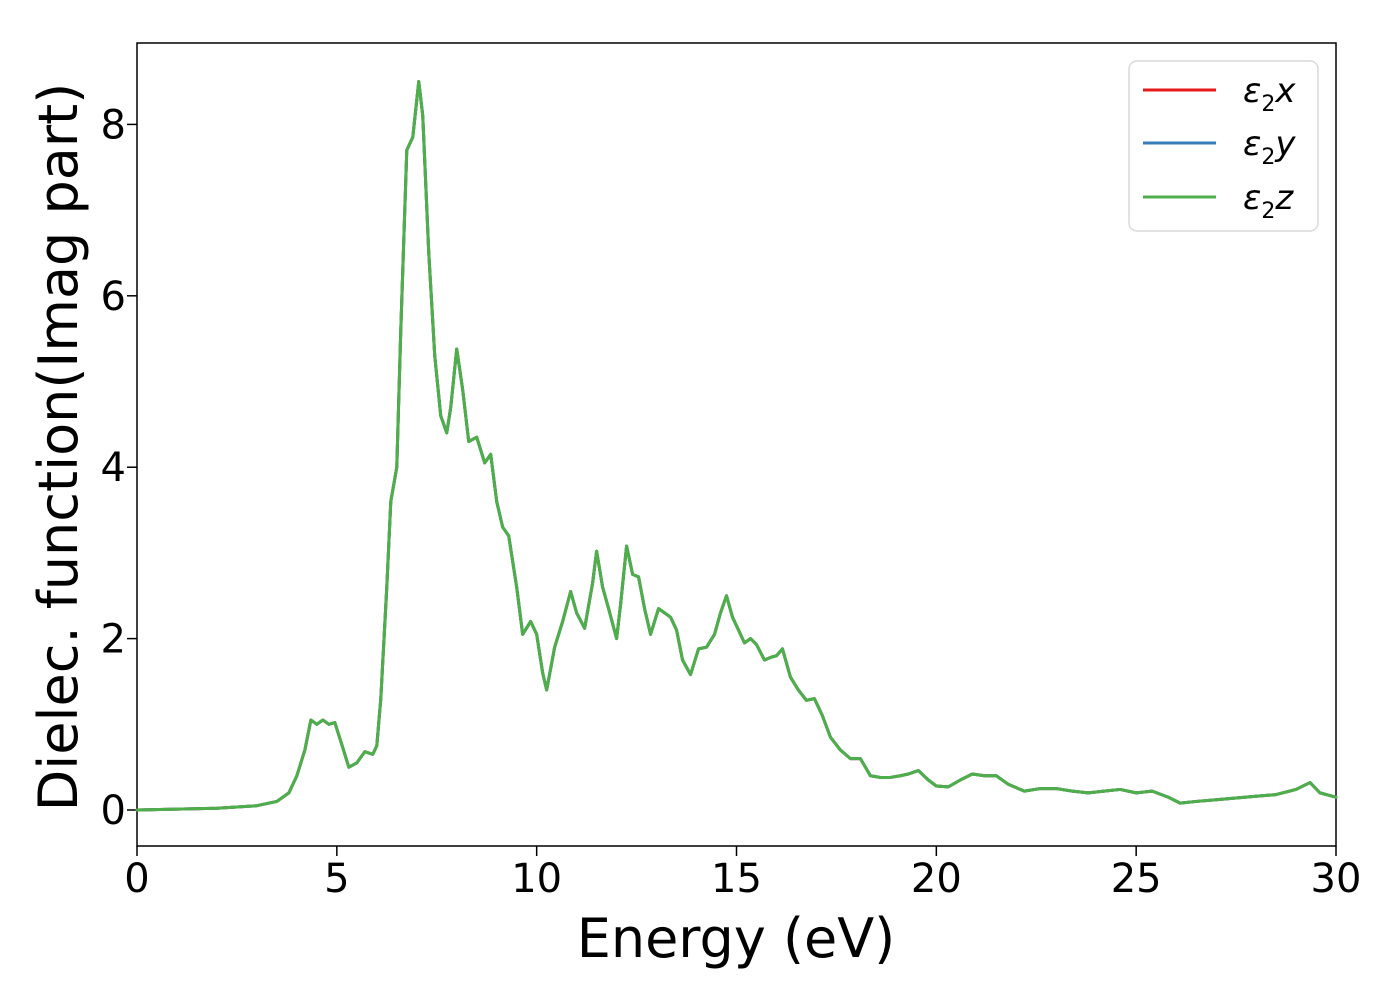  Describe the element at coordinates (1284, 198) in the screenshot. I see `legend-label-suffix: z` at that location.